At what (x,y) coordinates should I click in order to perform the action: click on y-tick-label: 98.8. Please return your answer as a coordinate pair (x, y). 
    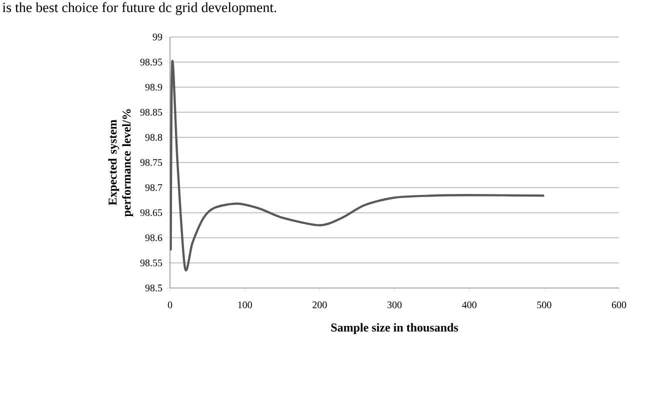
    Looking at the image, I should click on (153, 137).